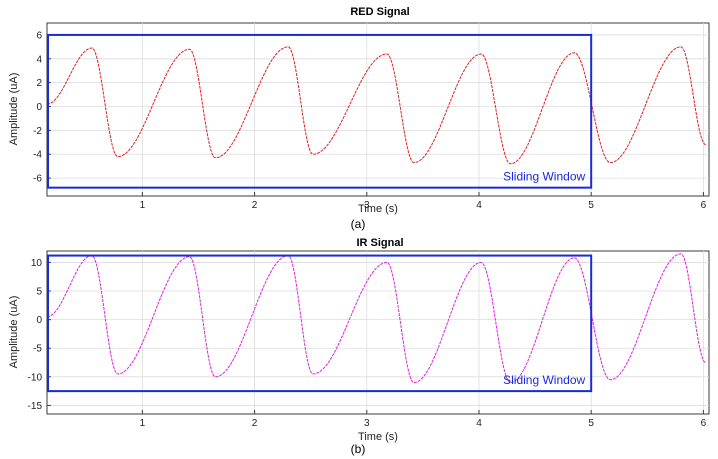 Image resolution: width=718 pixels, height=459 pixels. What do you see at coordinates (37, 263) in the screenshot?
I see `y-tick-label: 10` at bounding box center [37, 263].